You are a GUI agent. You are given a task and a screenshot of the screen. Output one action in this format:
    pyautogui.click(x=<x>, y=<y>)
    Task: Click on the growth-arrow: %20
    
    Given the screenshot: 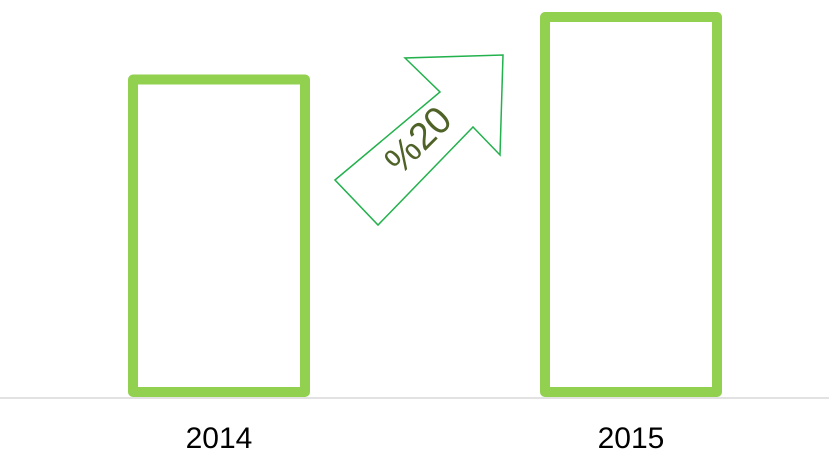 What is the action you would take?
    pyautogui.click(x=418, y=140)
    